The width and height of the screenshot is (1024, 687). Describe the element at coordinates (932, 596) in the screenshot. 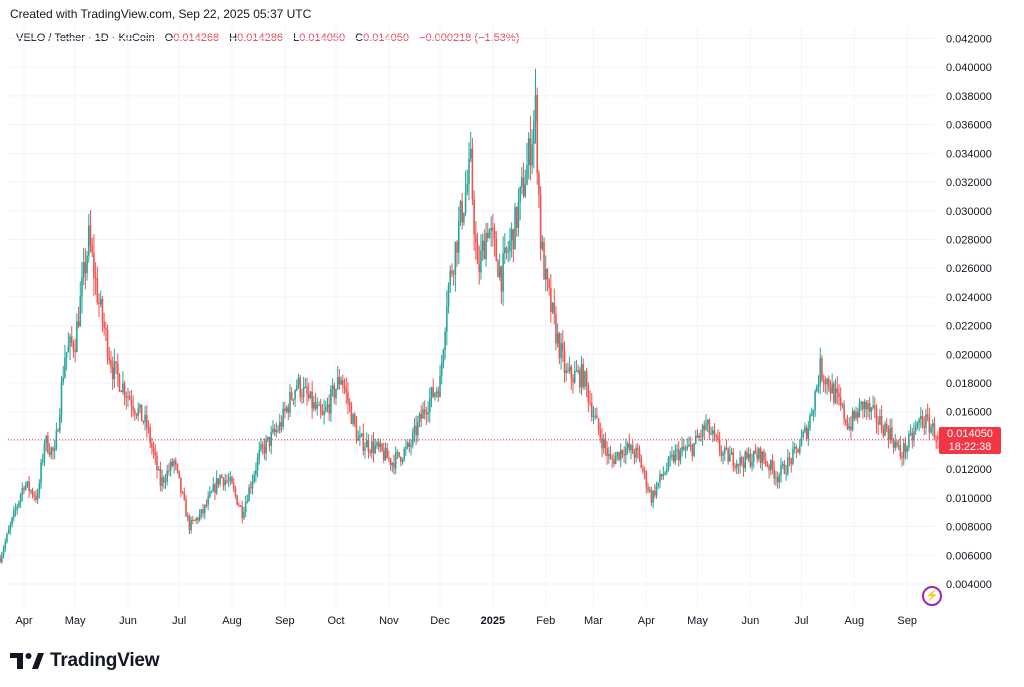

I see `lightning-icon: ⚡` at that location.